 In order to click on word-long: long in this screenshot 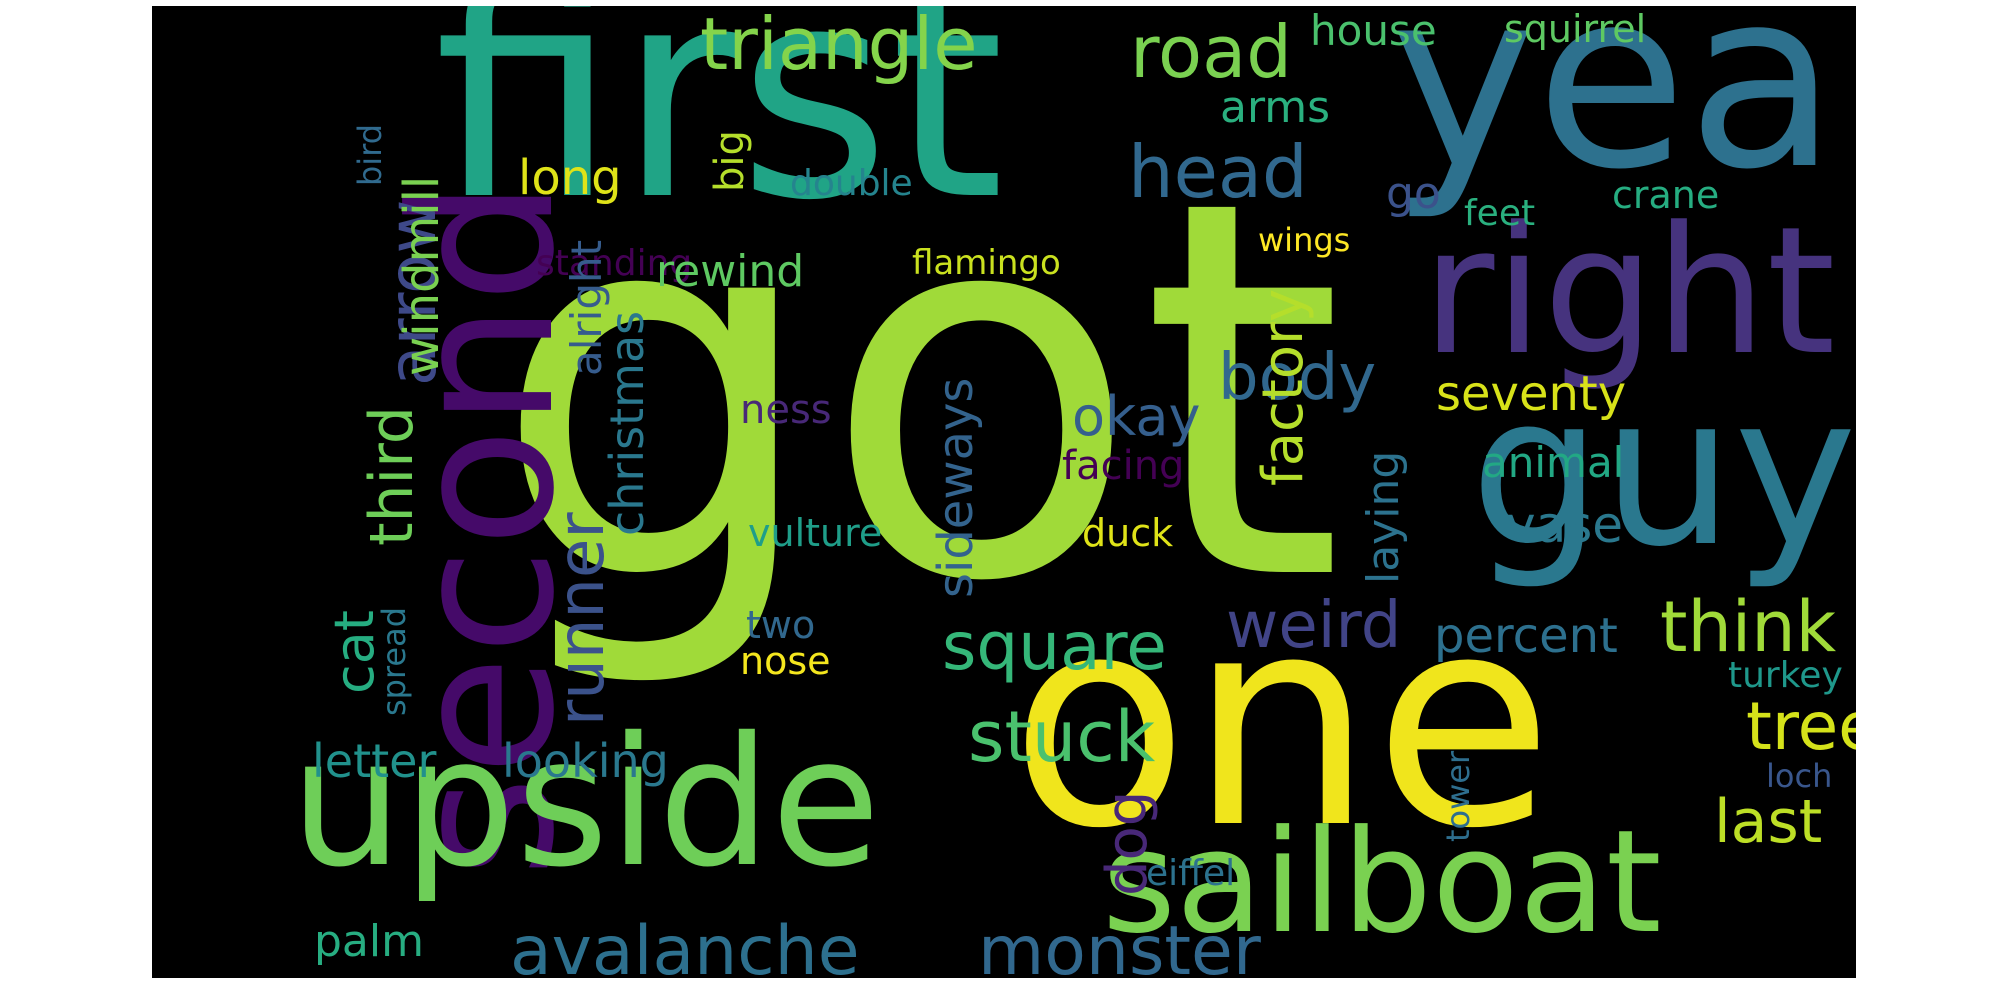, I will do `click(570, 178)`.